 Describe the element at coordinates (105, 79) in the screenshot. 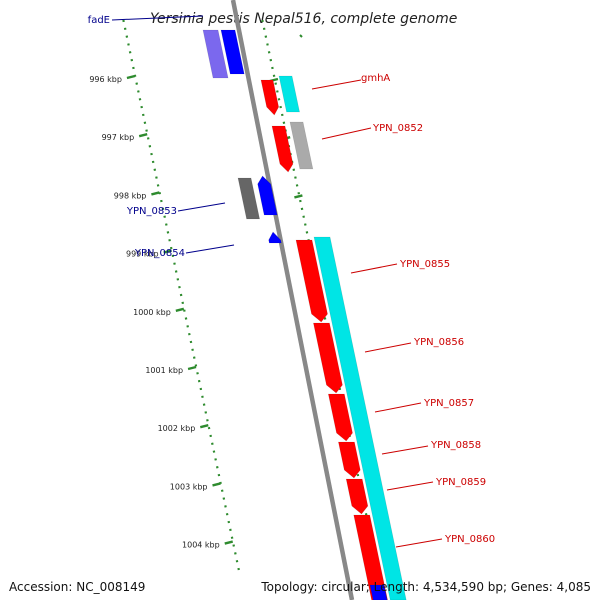

I see `kbp-tick-label: 996 kbp` at that location.